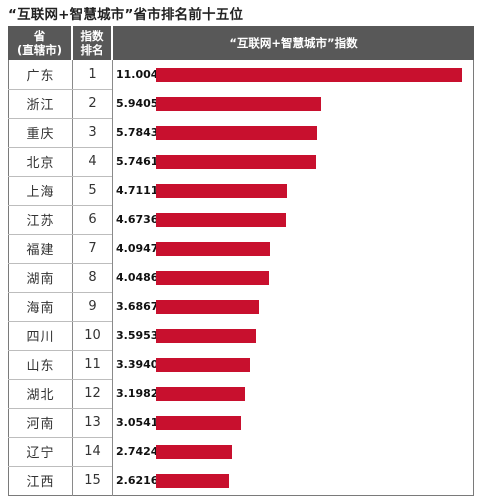  I want to click on rank-label: 10, so click(92, 335).